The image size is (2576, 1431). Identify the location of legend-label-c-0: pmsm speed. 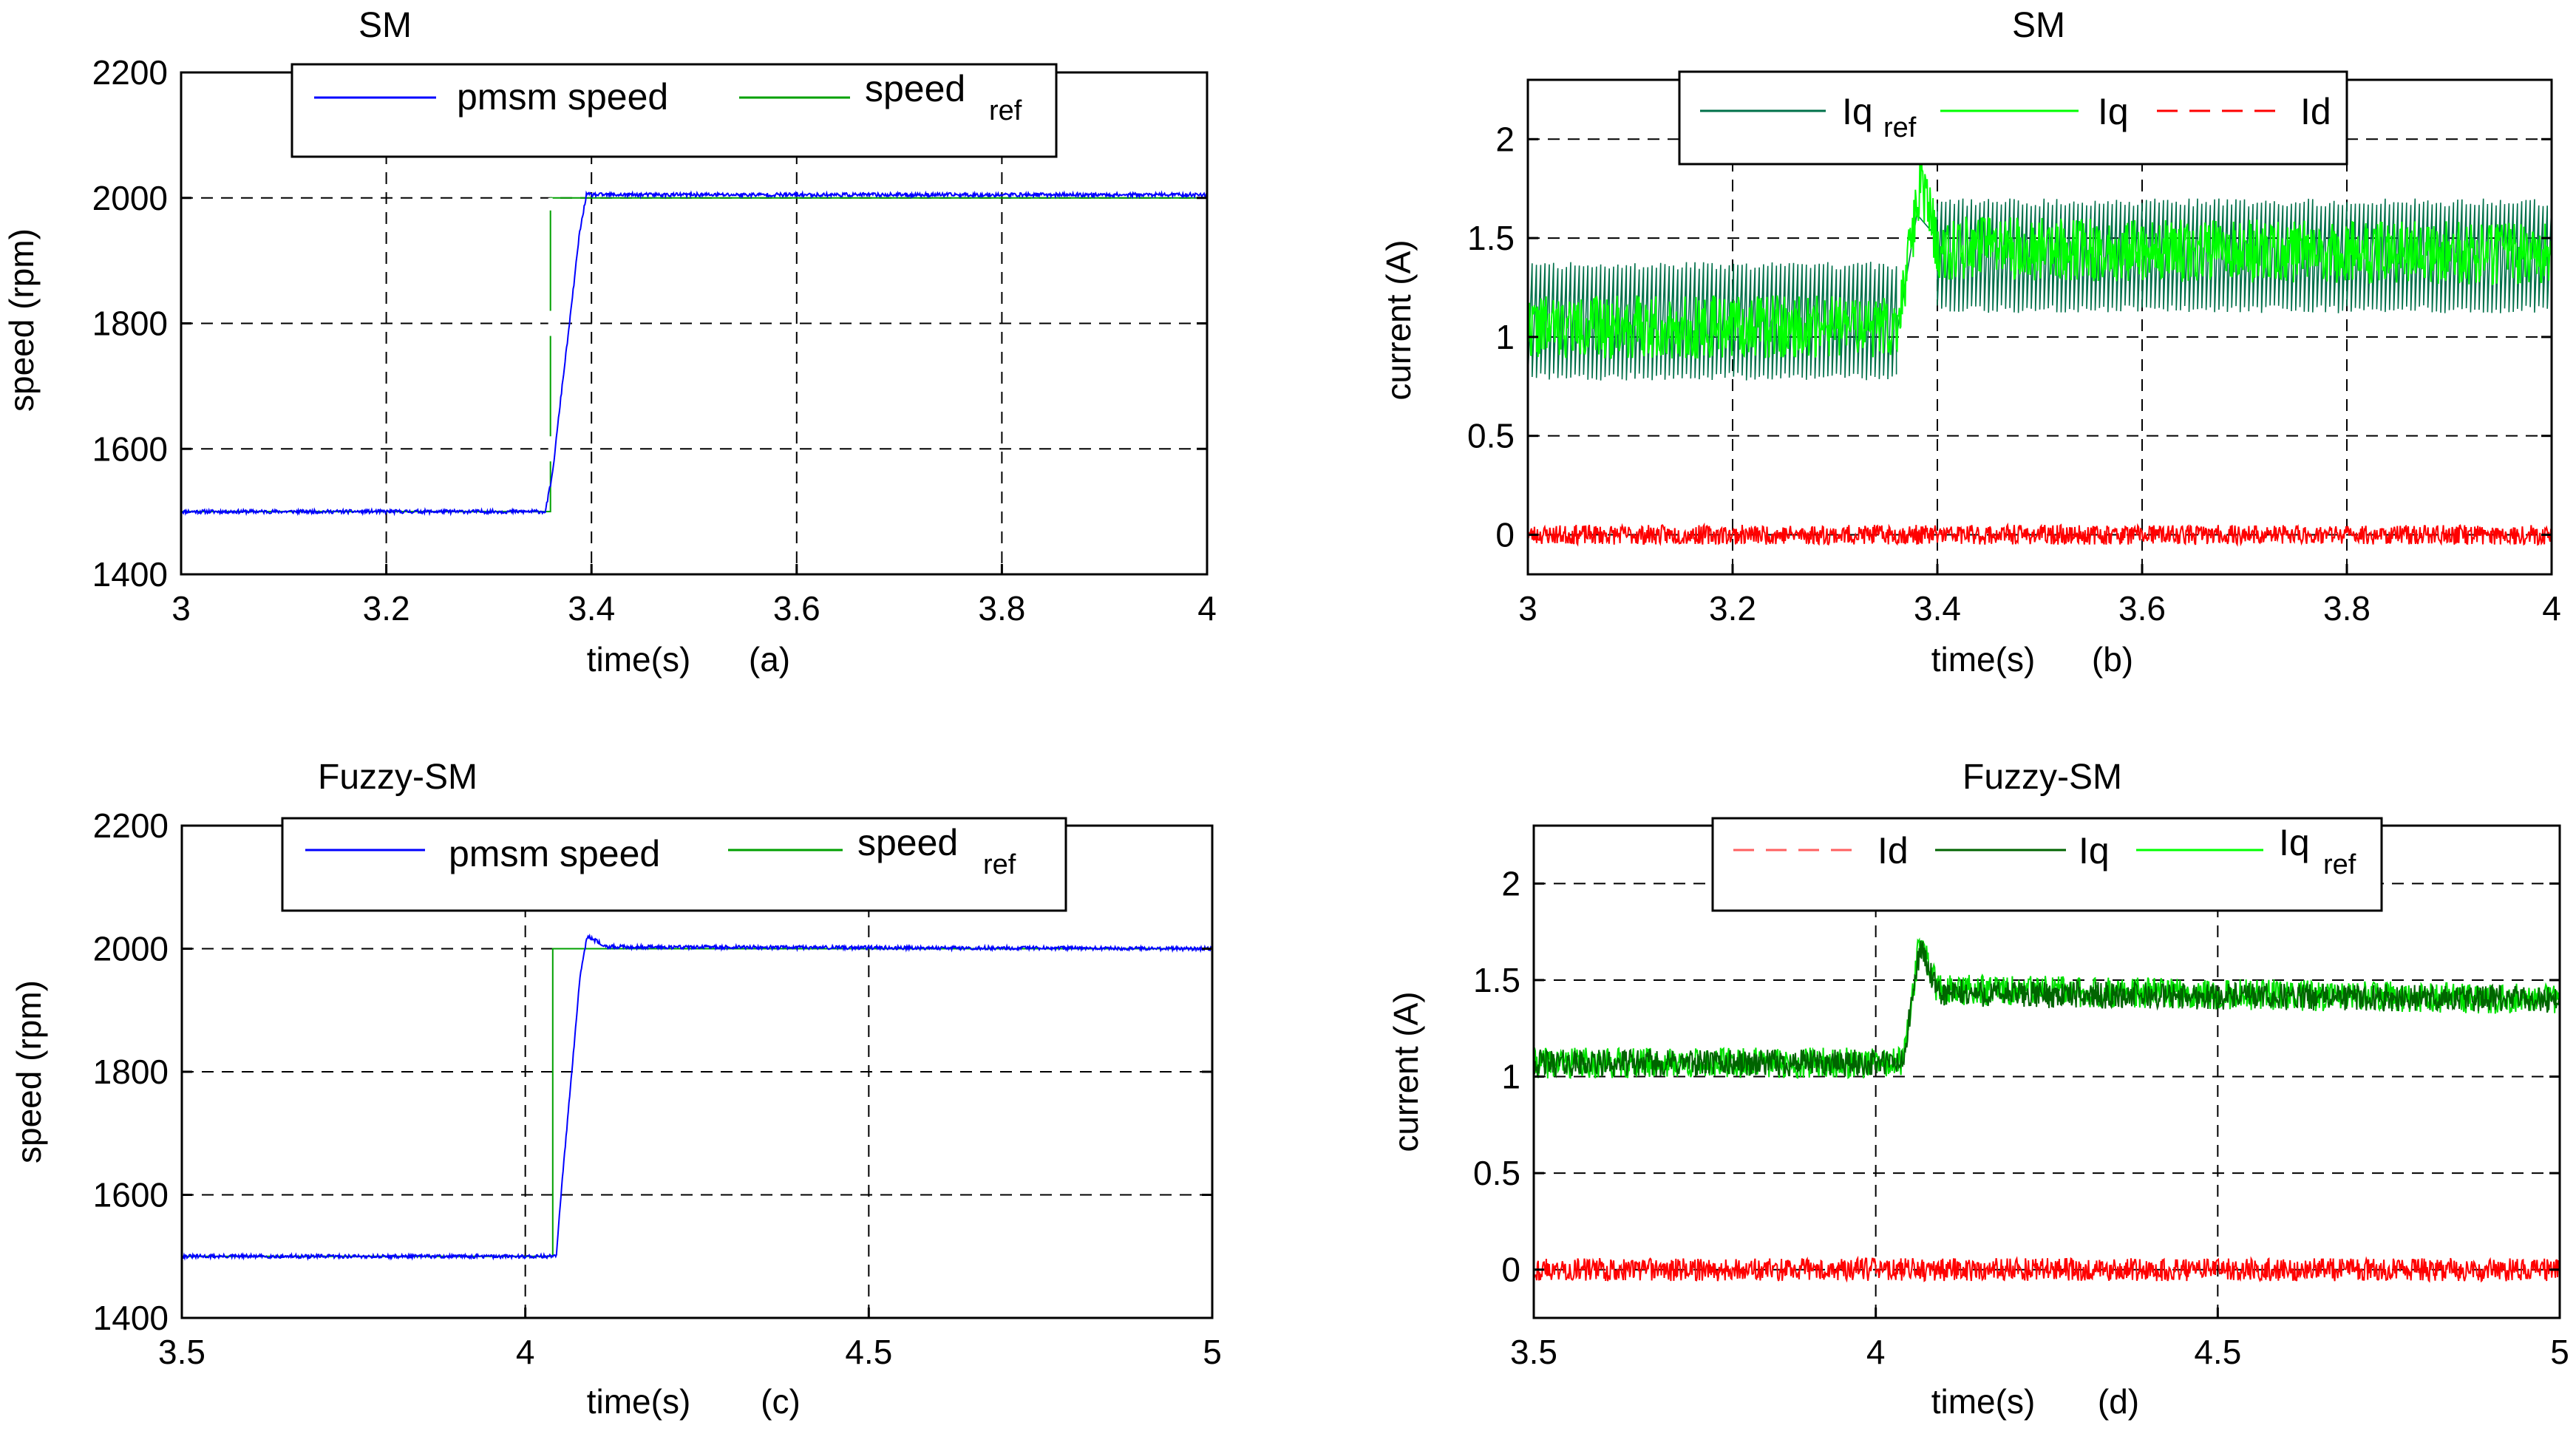
(554, 853).